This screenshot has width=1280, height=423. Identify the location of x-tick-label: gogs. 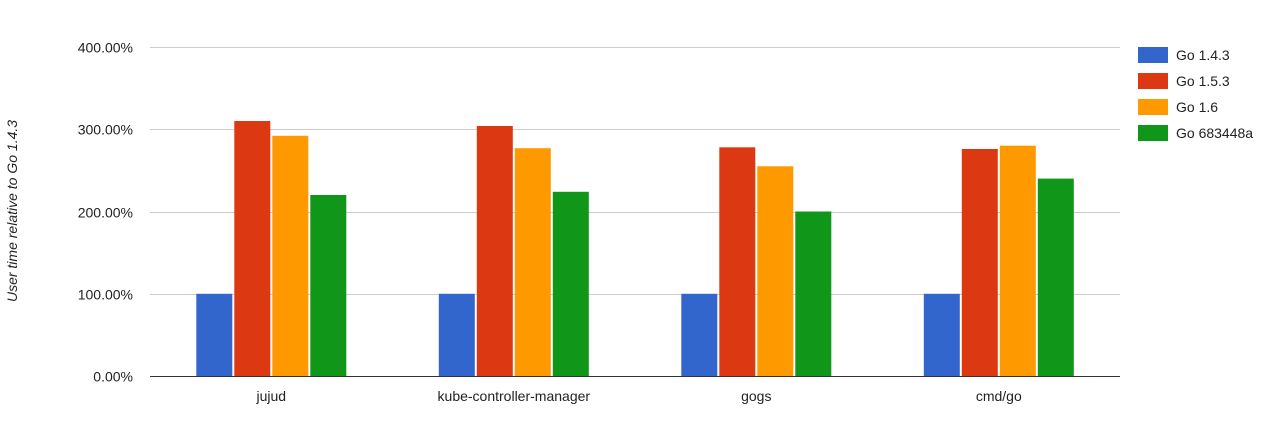
(756, 396).